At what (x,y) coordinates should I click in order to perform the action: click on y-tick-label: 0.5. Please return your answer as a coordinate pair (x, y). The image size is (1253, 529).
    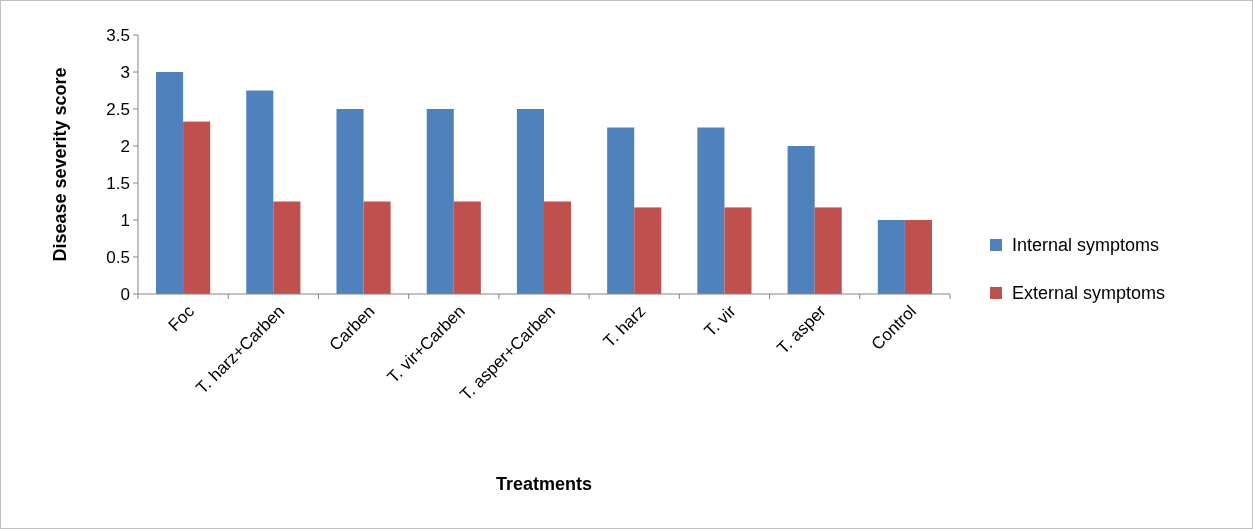
    Looking at the image, I should click on (118, 257).